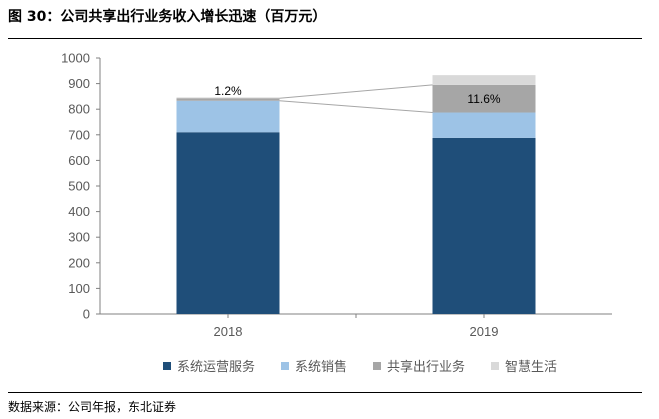 The image size is (659, 419). Describe the element at coordinates (79, 109) in the screenshot. I see `y-tick-label: 800` at that location.